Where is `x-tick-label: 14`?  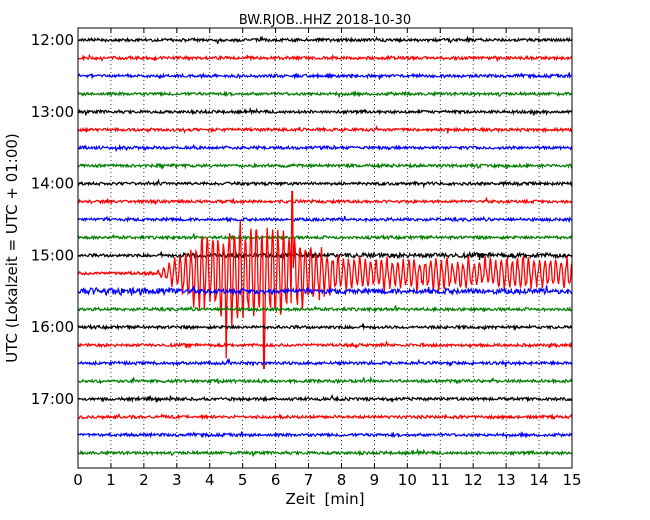
x-tick-label: 14 is located at coordinates (539, 480).